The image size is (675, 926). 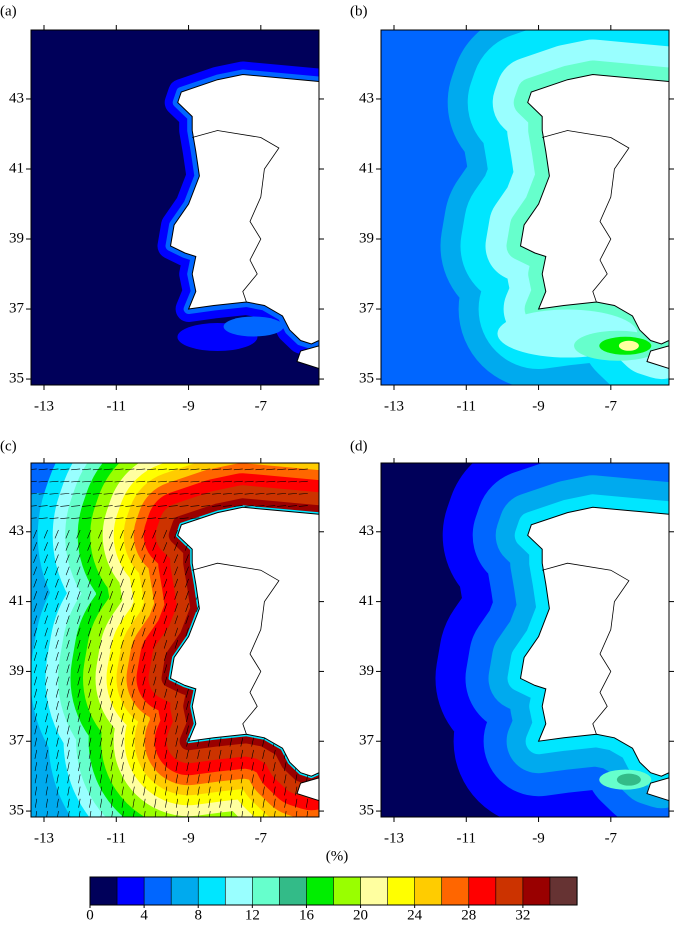 I want to click on colorbar-frame, so click(x=333, y=891).